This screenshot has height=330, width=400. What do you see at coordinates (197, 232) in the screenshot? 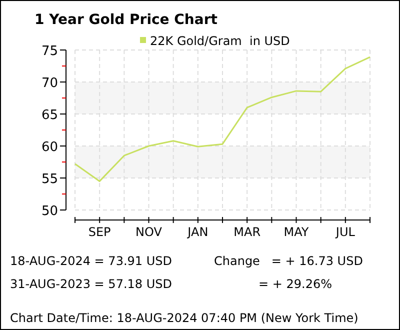
I see `x-tick-label: JAN` at bounding box center [197, 232].